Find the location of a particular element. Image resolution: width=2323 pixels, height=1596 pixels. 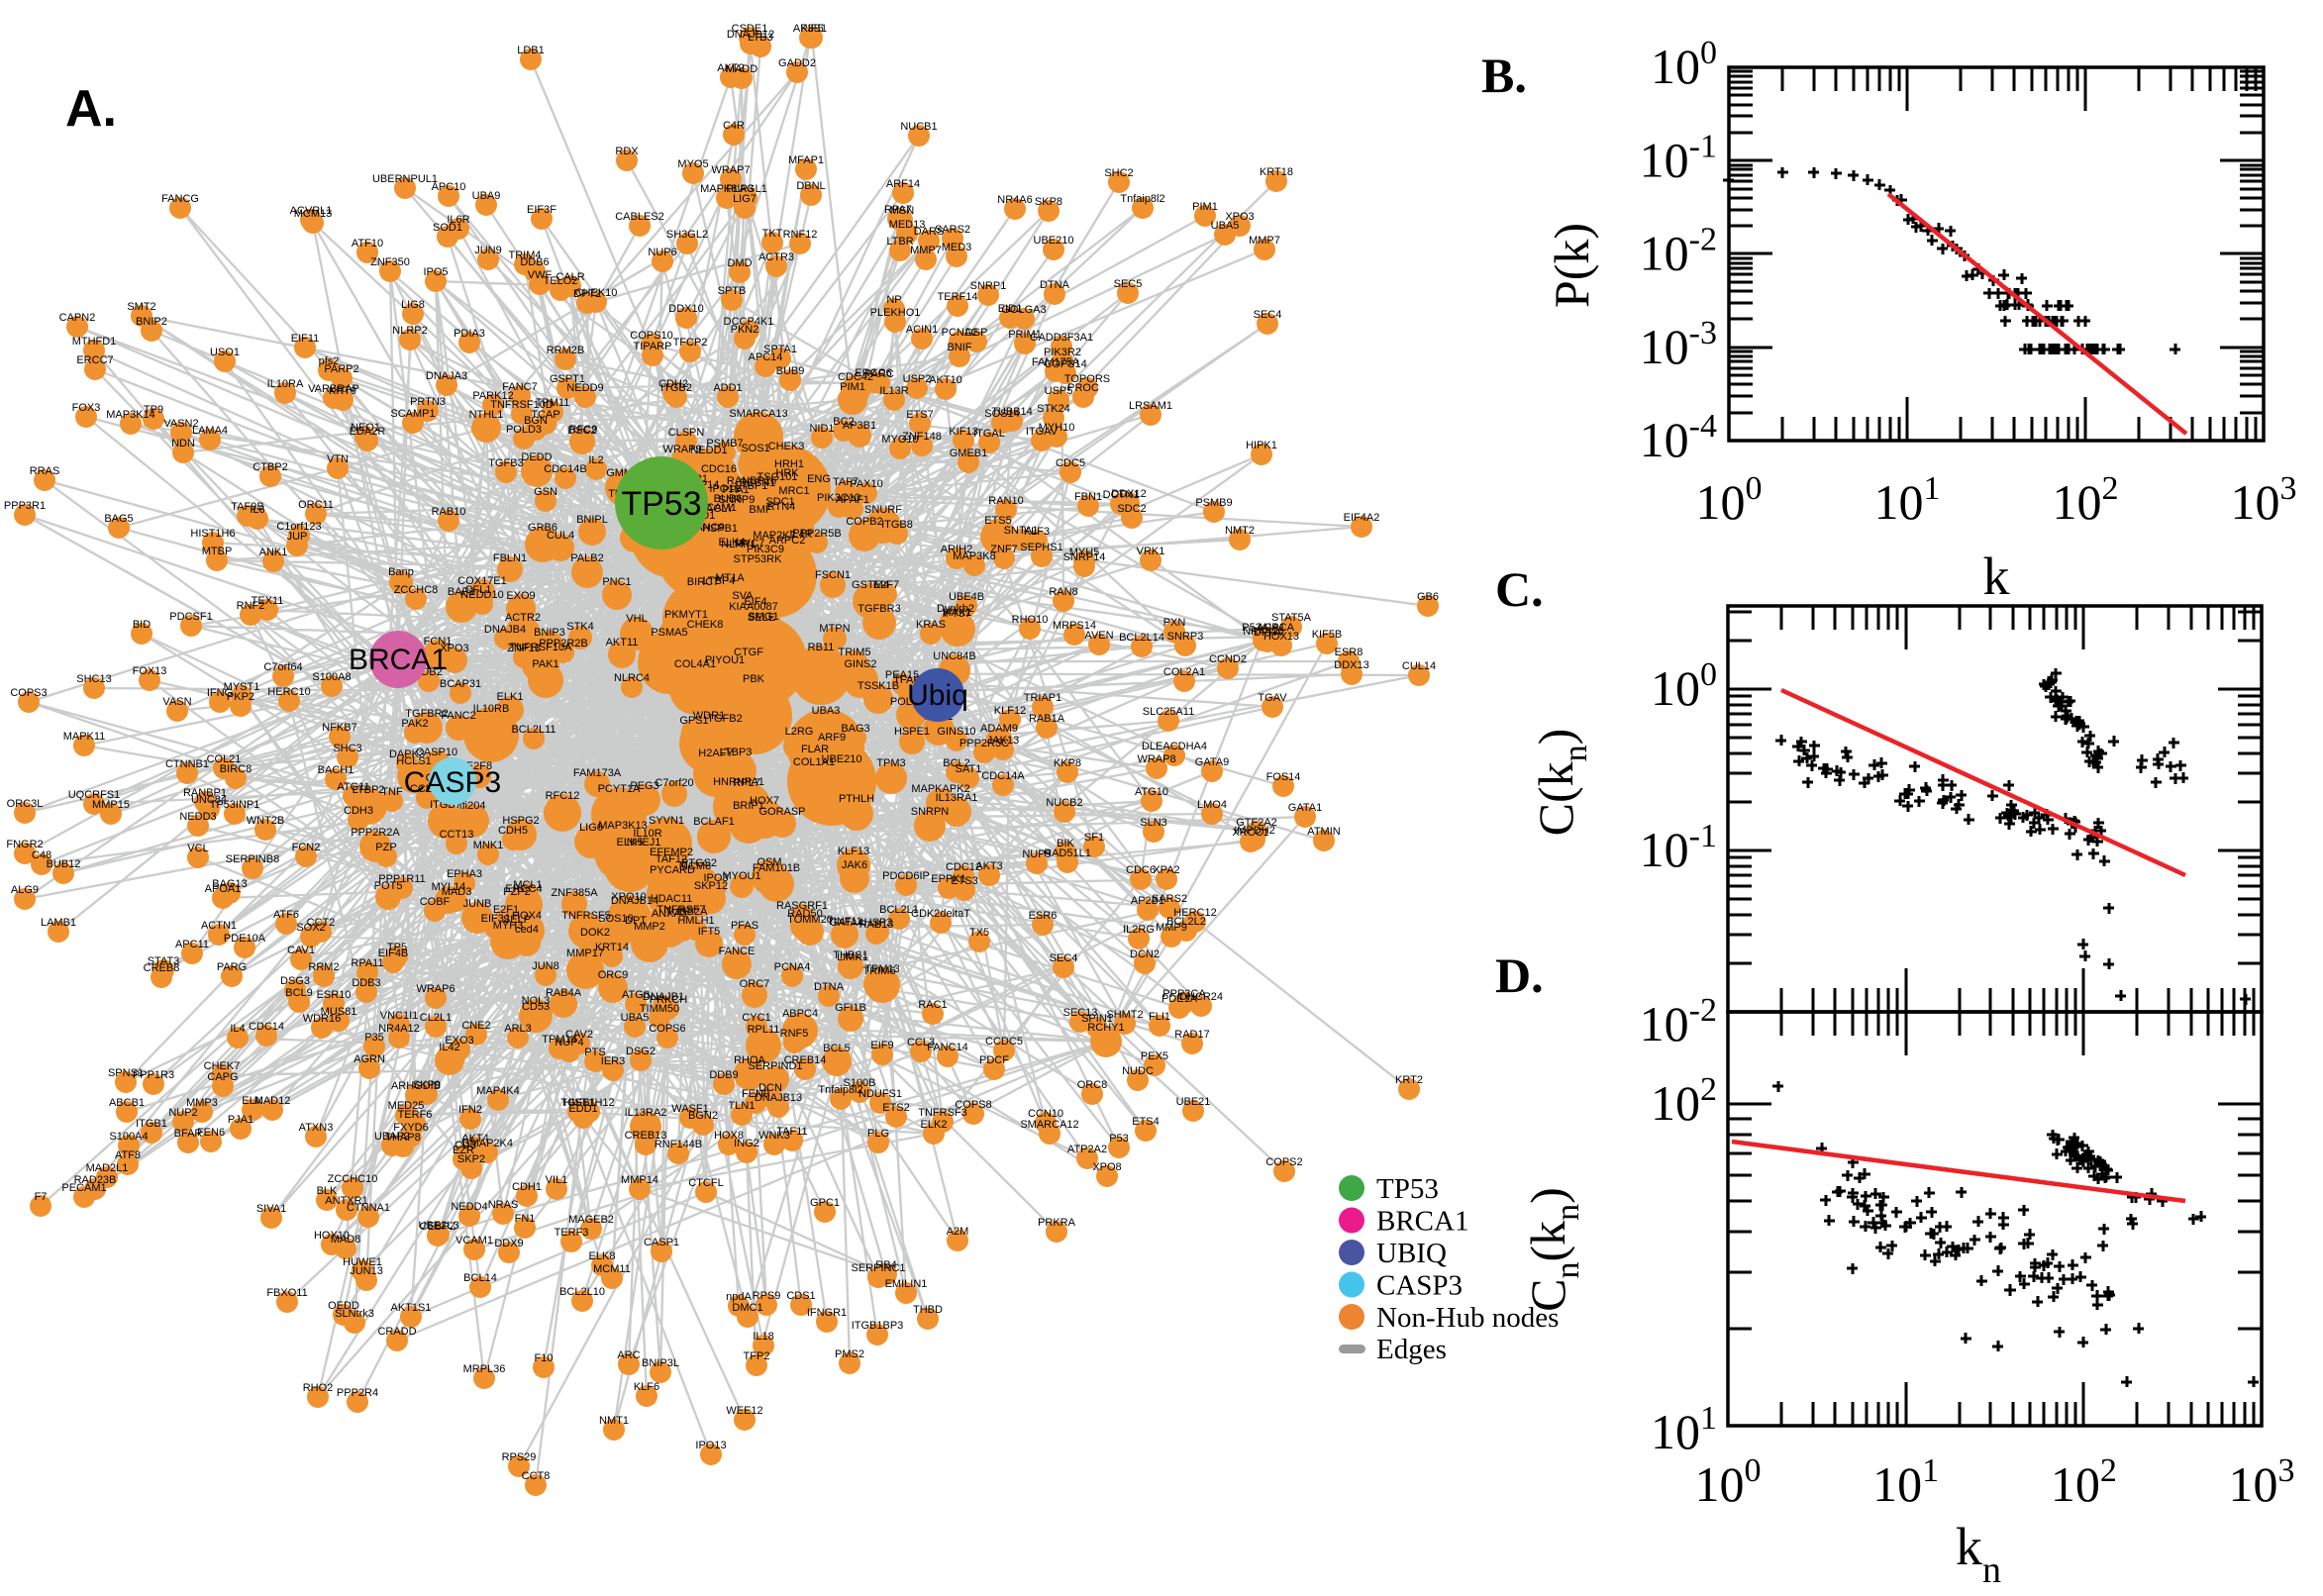

svg-text: npdA is located at coordinates (739, 1297).